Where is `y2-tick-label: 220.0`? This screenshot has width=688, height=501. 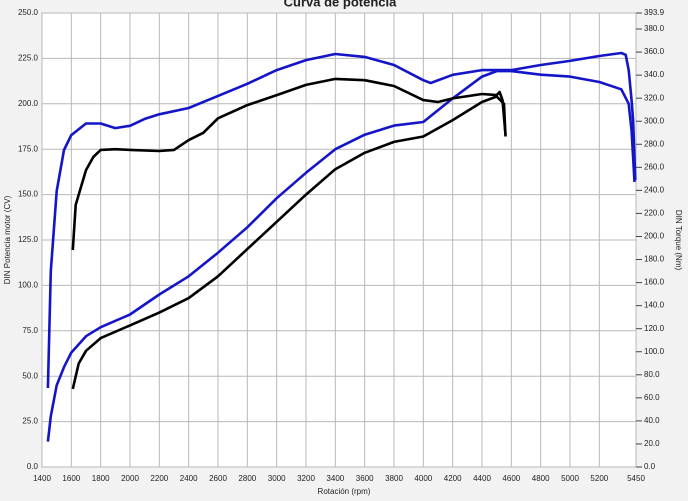
y2-tick-label: 220.0 is located at coordinates (654, 213).